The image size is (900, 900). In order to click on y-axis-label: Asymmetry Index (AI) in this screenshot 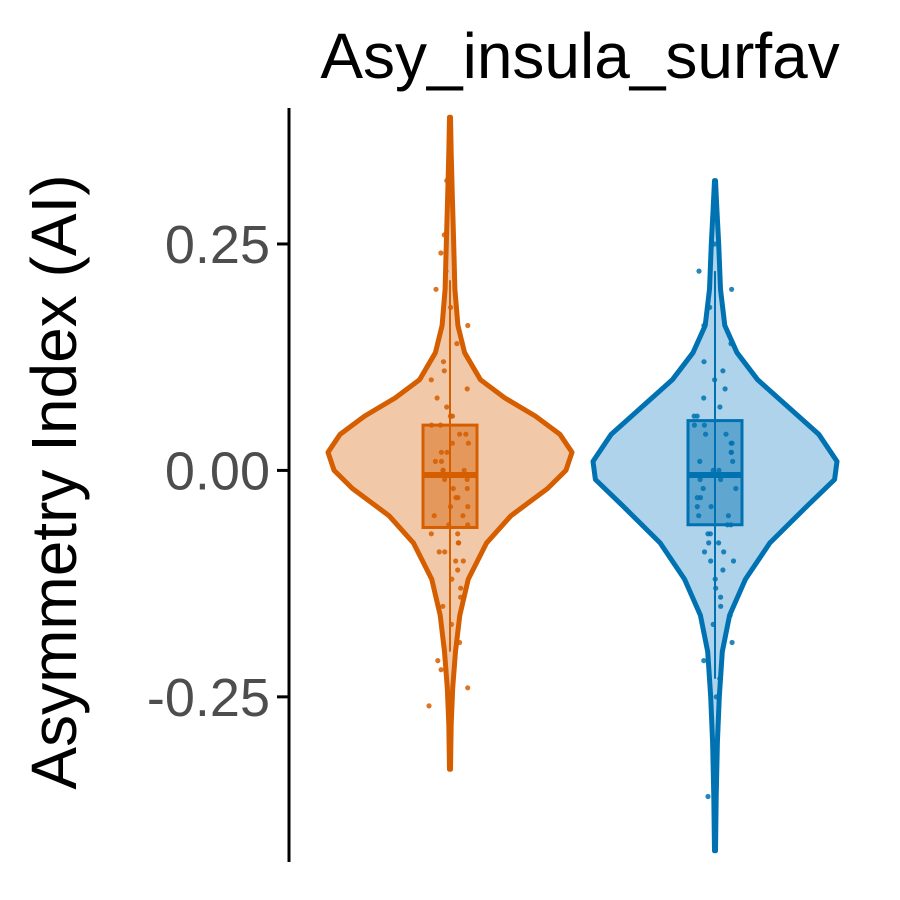, I will do `click(54, 481)`.